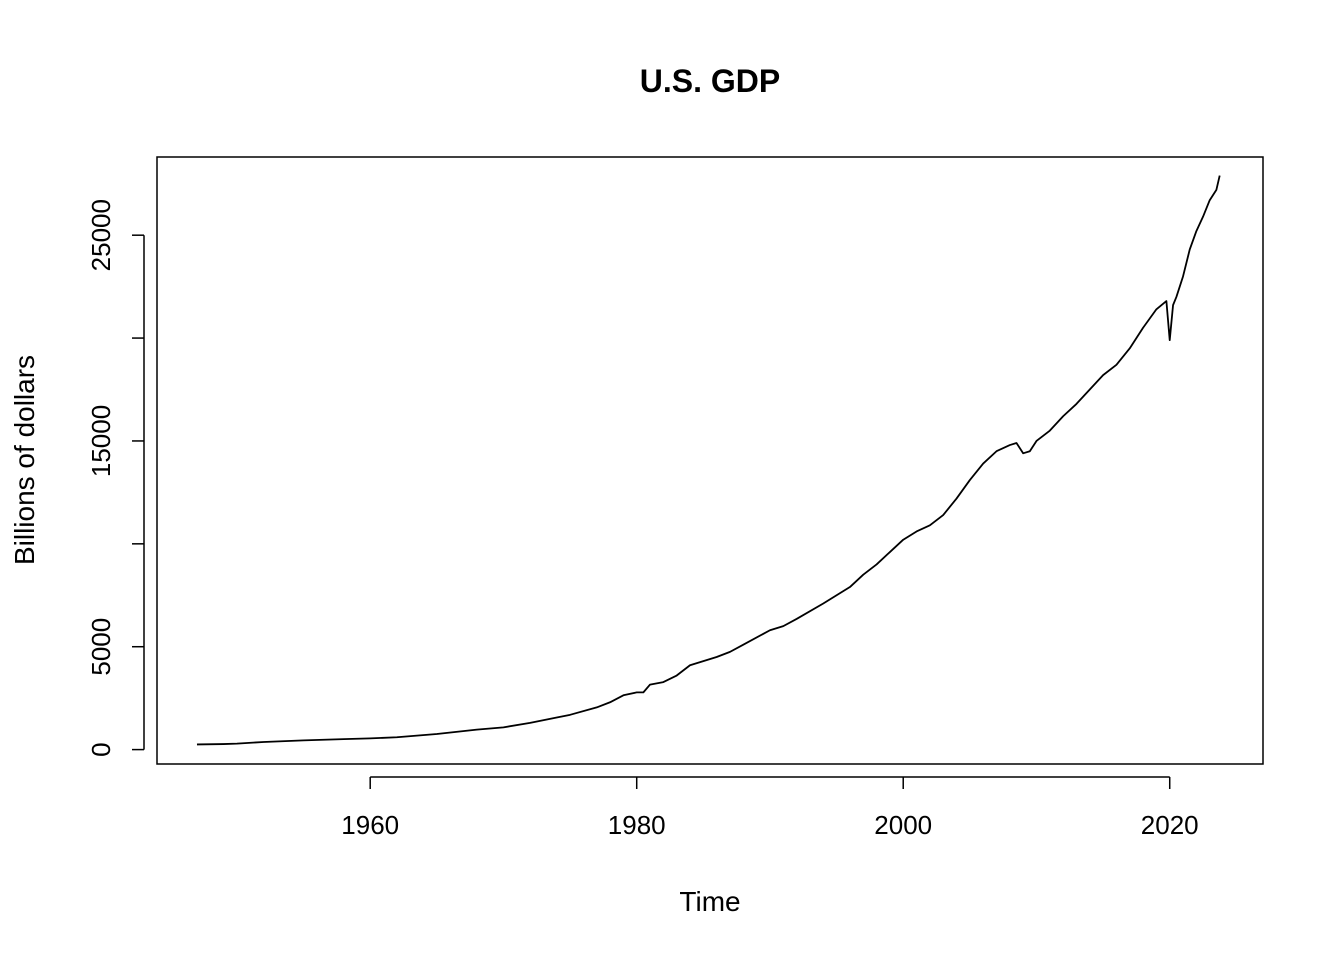  What do you see at coordinates (115, 478) in the screenshot?
I see `y-axis: 0 5000 15000 25000` at bounding box center [115, 478].